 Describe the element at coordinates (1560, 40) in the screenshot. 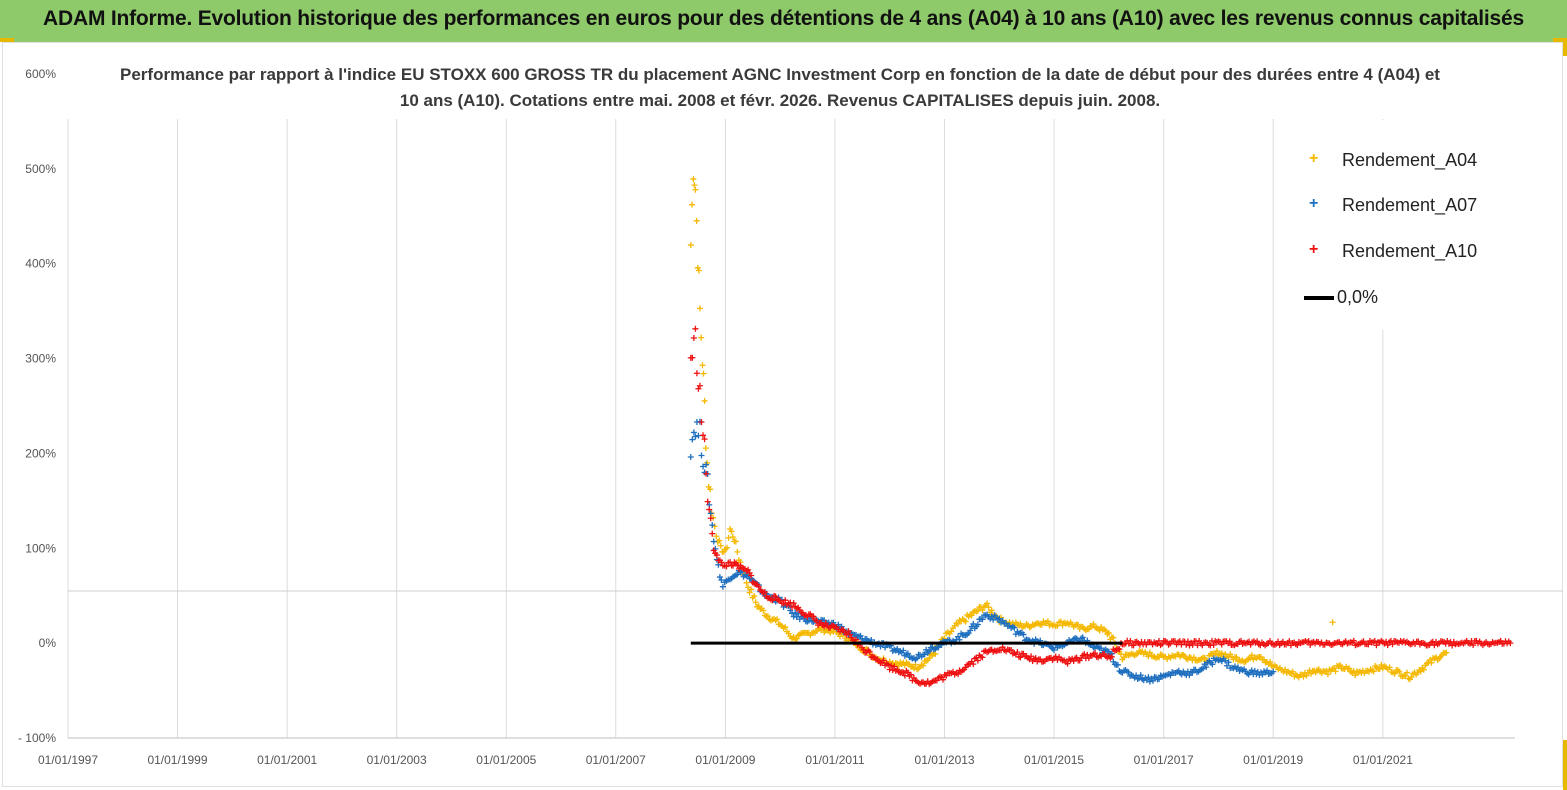

I see `corner-accent-top-right` at that location.